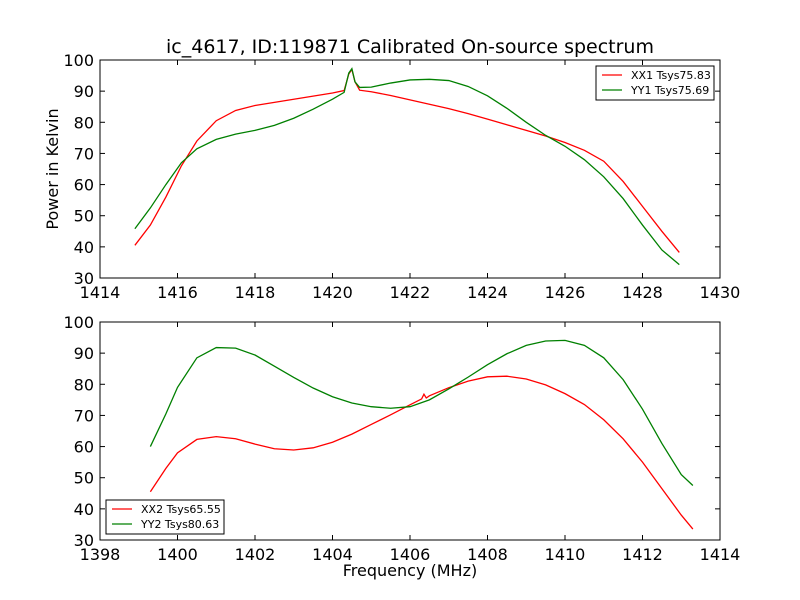  I want to click on legend-entry-label: YY2 Tsys80.63, so click(179, 524).